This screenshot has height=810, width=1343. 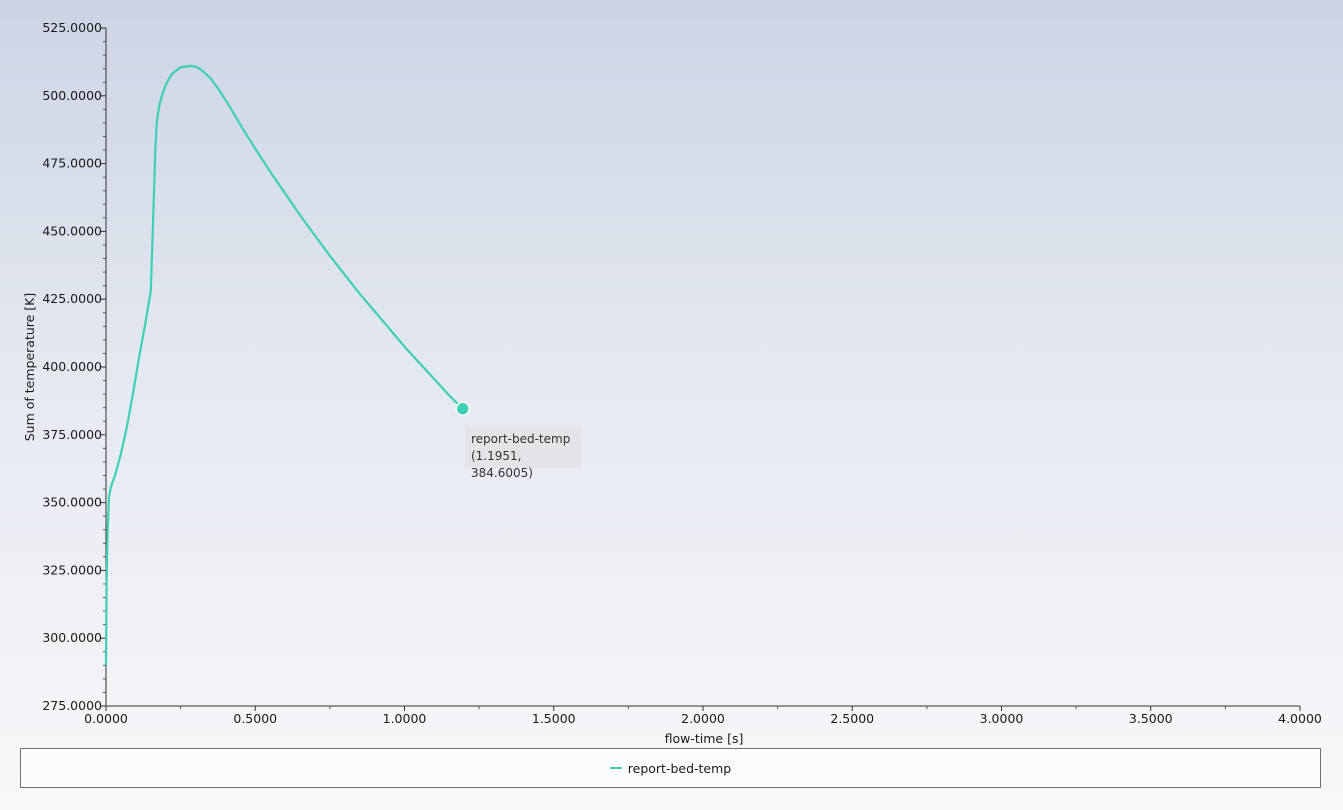 I want to click on tooltip-series-name: report-bed-temp, so click(x=521, y=439).